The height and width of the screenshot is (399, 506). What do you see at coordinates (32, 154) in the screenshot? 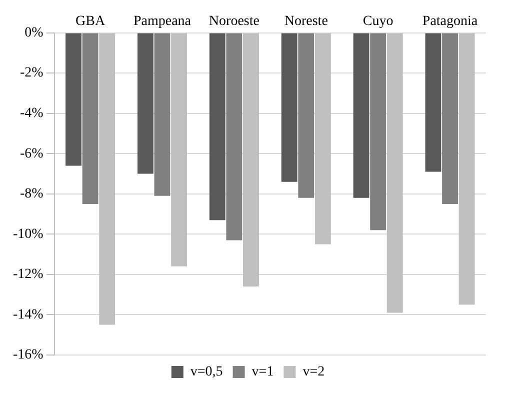
I see `y-tick-label: -6%` at bounding box center [32, 154].